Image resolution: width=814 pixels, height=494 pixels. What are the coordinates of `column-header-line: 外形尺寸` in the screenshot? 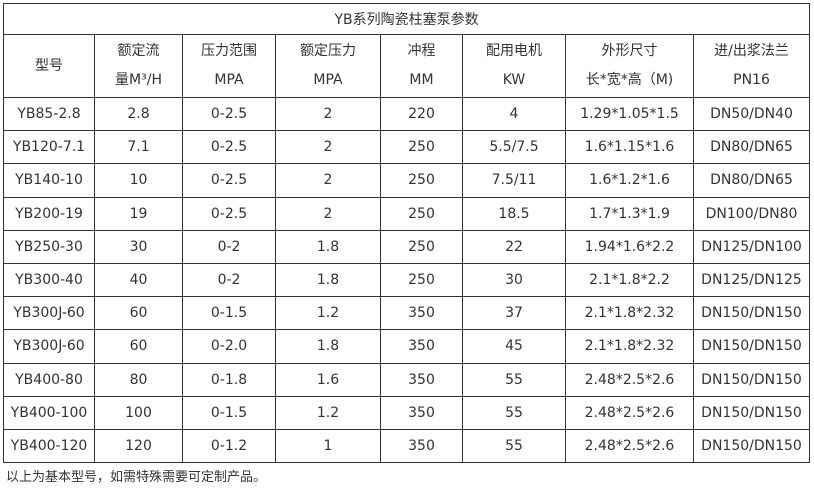 It's located at (629, 51).